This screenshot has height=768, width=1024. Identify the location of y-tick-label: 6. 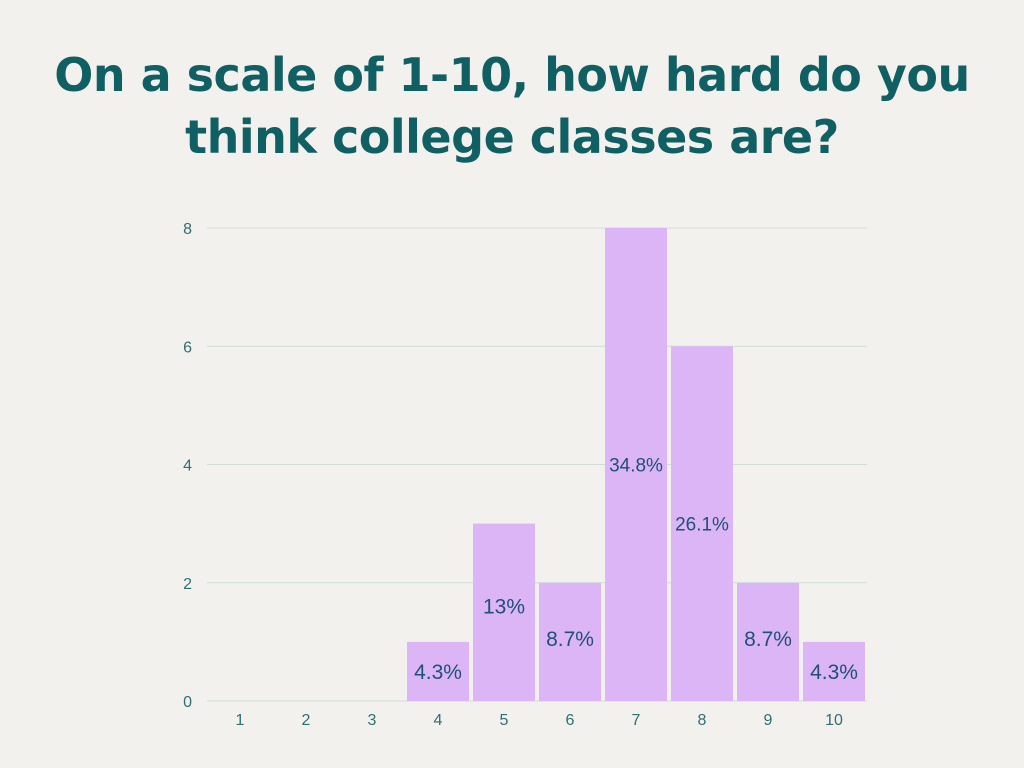
(187, 347).